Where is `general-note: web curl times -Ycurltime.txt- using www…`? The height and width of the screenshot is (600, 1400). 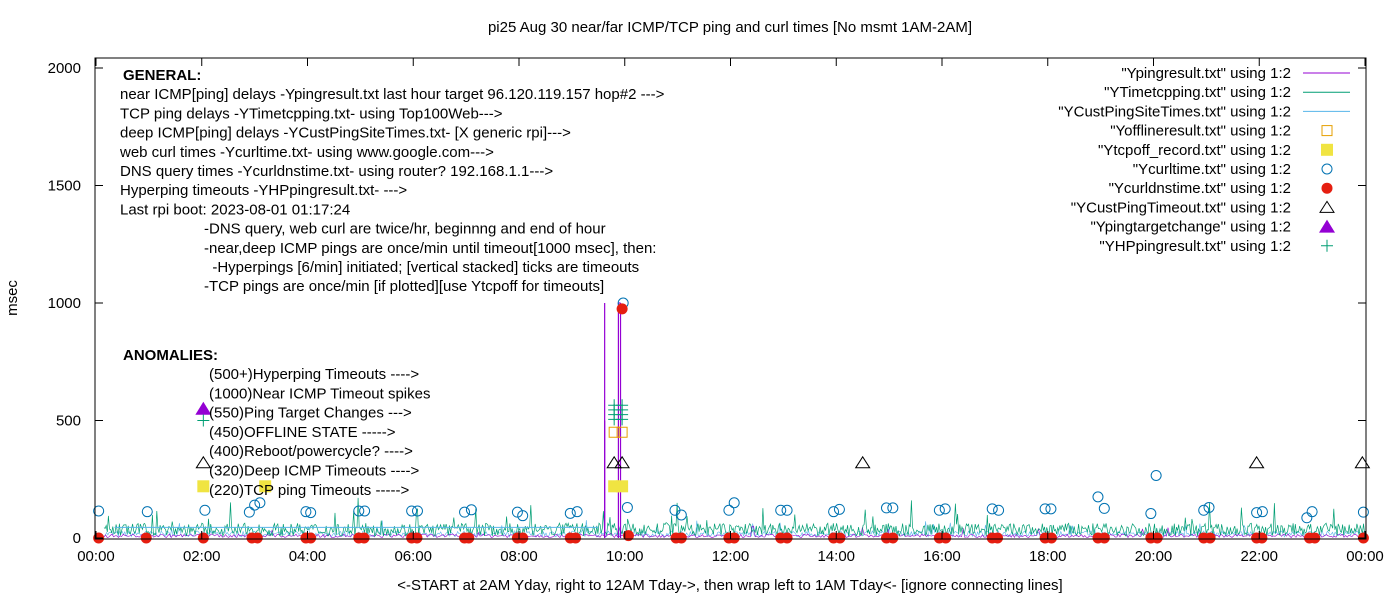
general-note: web curl times -Ycurltime.txt- using www… is located at coordinates (306, 152).